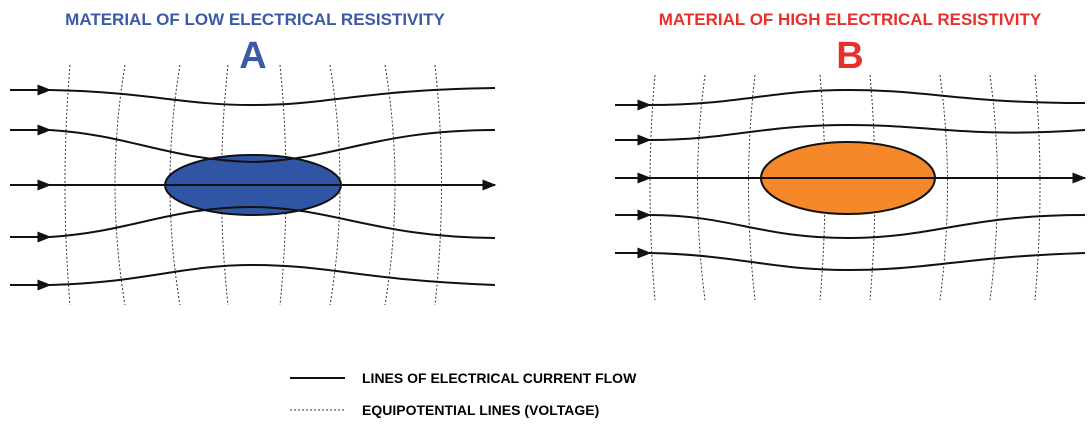  What do you see at coordinates (252, 56) in the screenshot?
I see `panel-label: A` at bounding box center [252, 56].